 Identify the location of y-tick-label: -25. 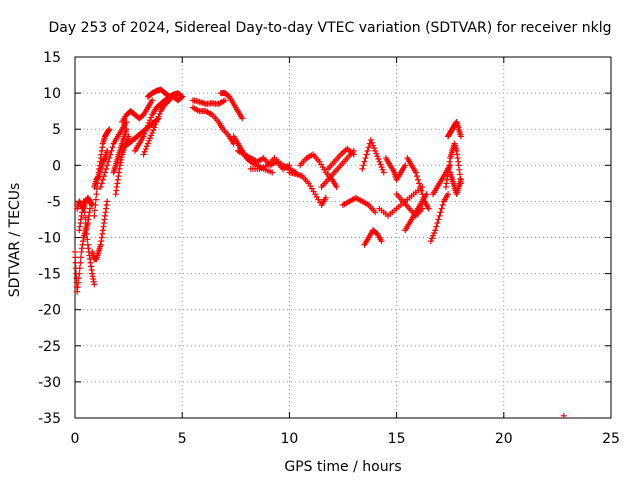
(49, 347).